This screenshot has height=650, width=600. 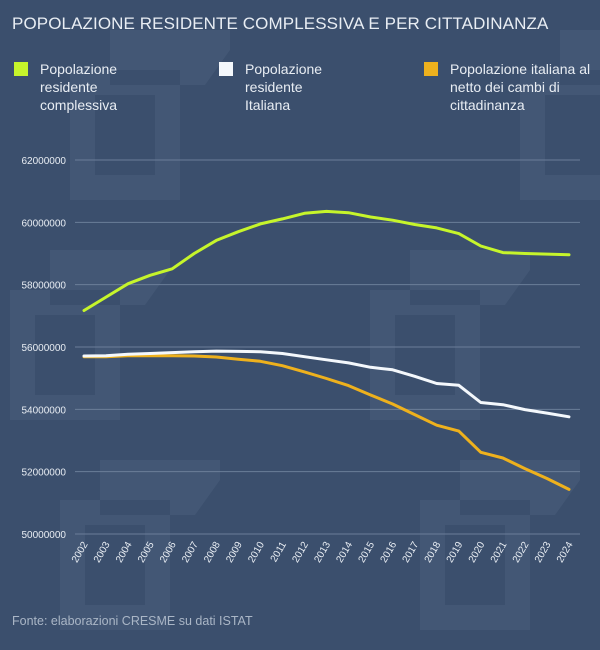 What do you see at coordinates (102, 552) in the screenshot?
I see `x-tick-label: 2003` at bounding box center [102, 552].